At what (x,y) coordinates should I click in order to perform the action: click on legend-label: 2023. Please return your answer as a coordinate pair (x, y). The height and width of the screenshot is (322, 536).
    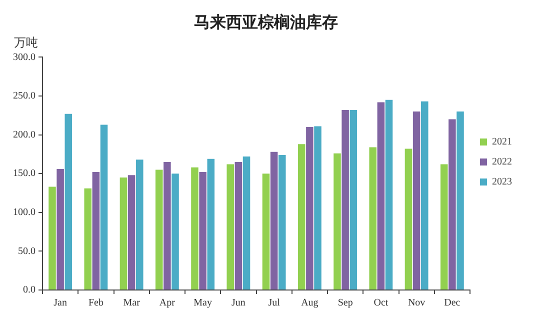
    Looking at the image, I should click on (502, 182).